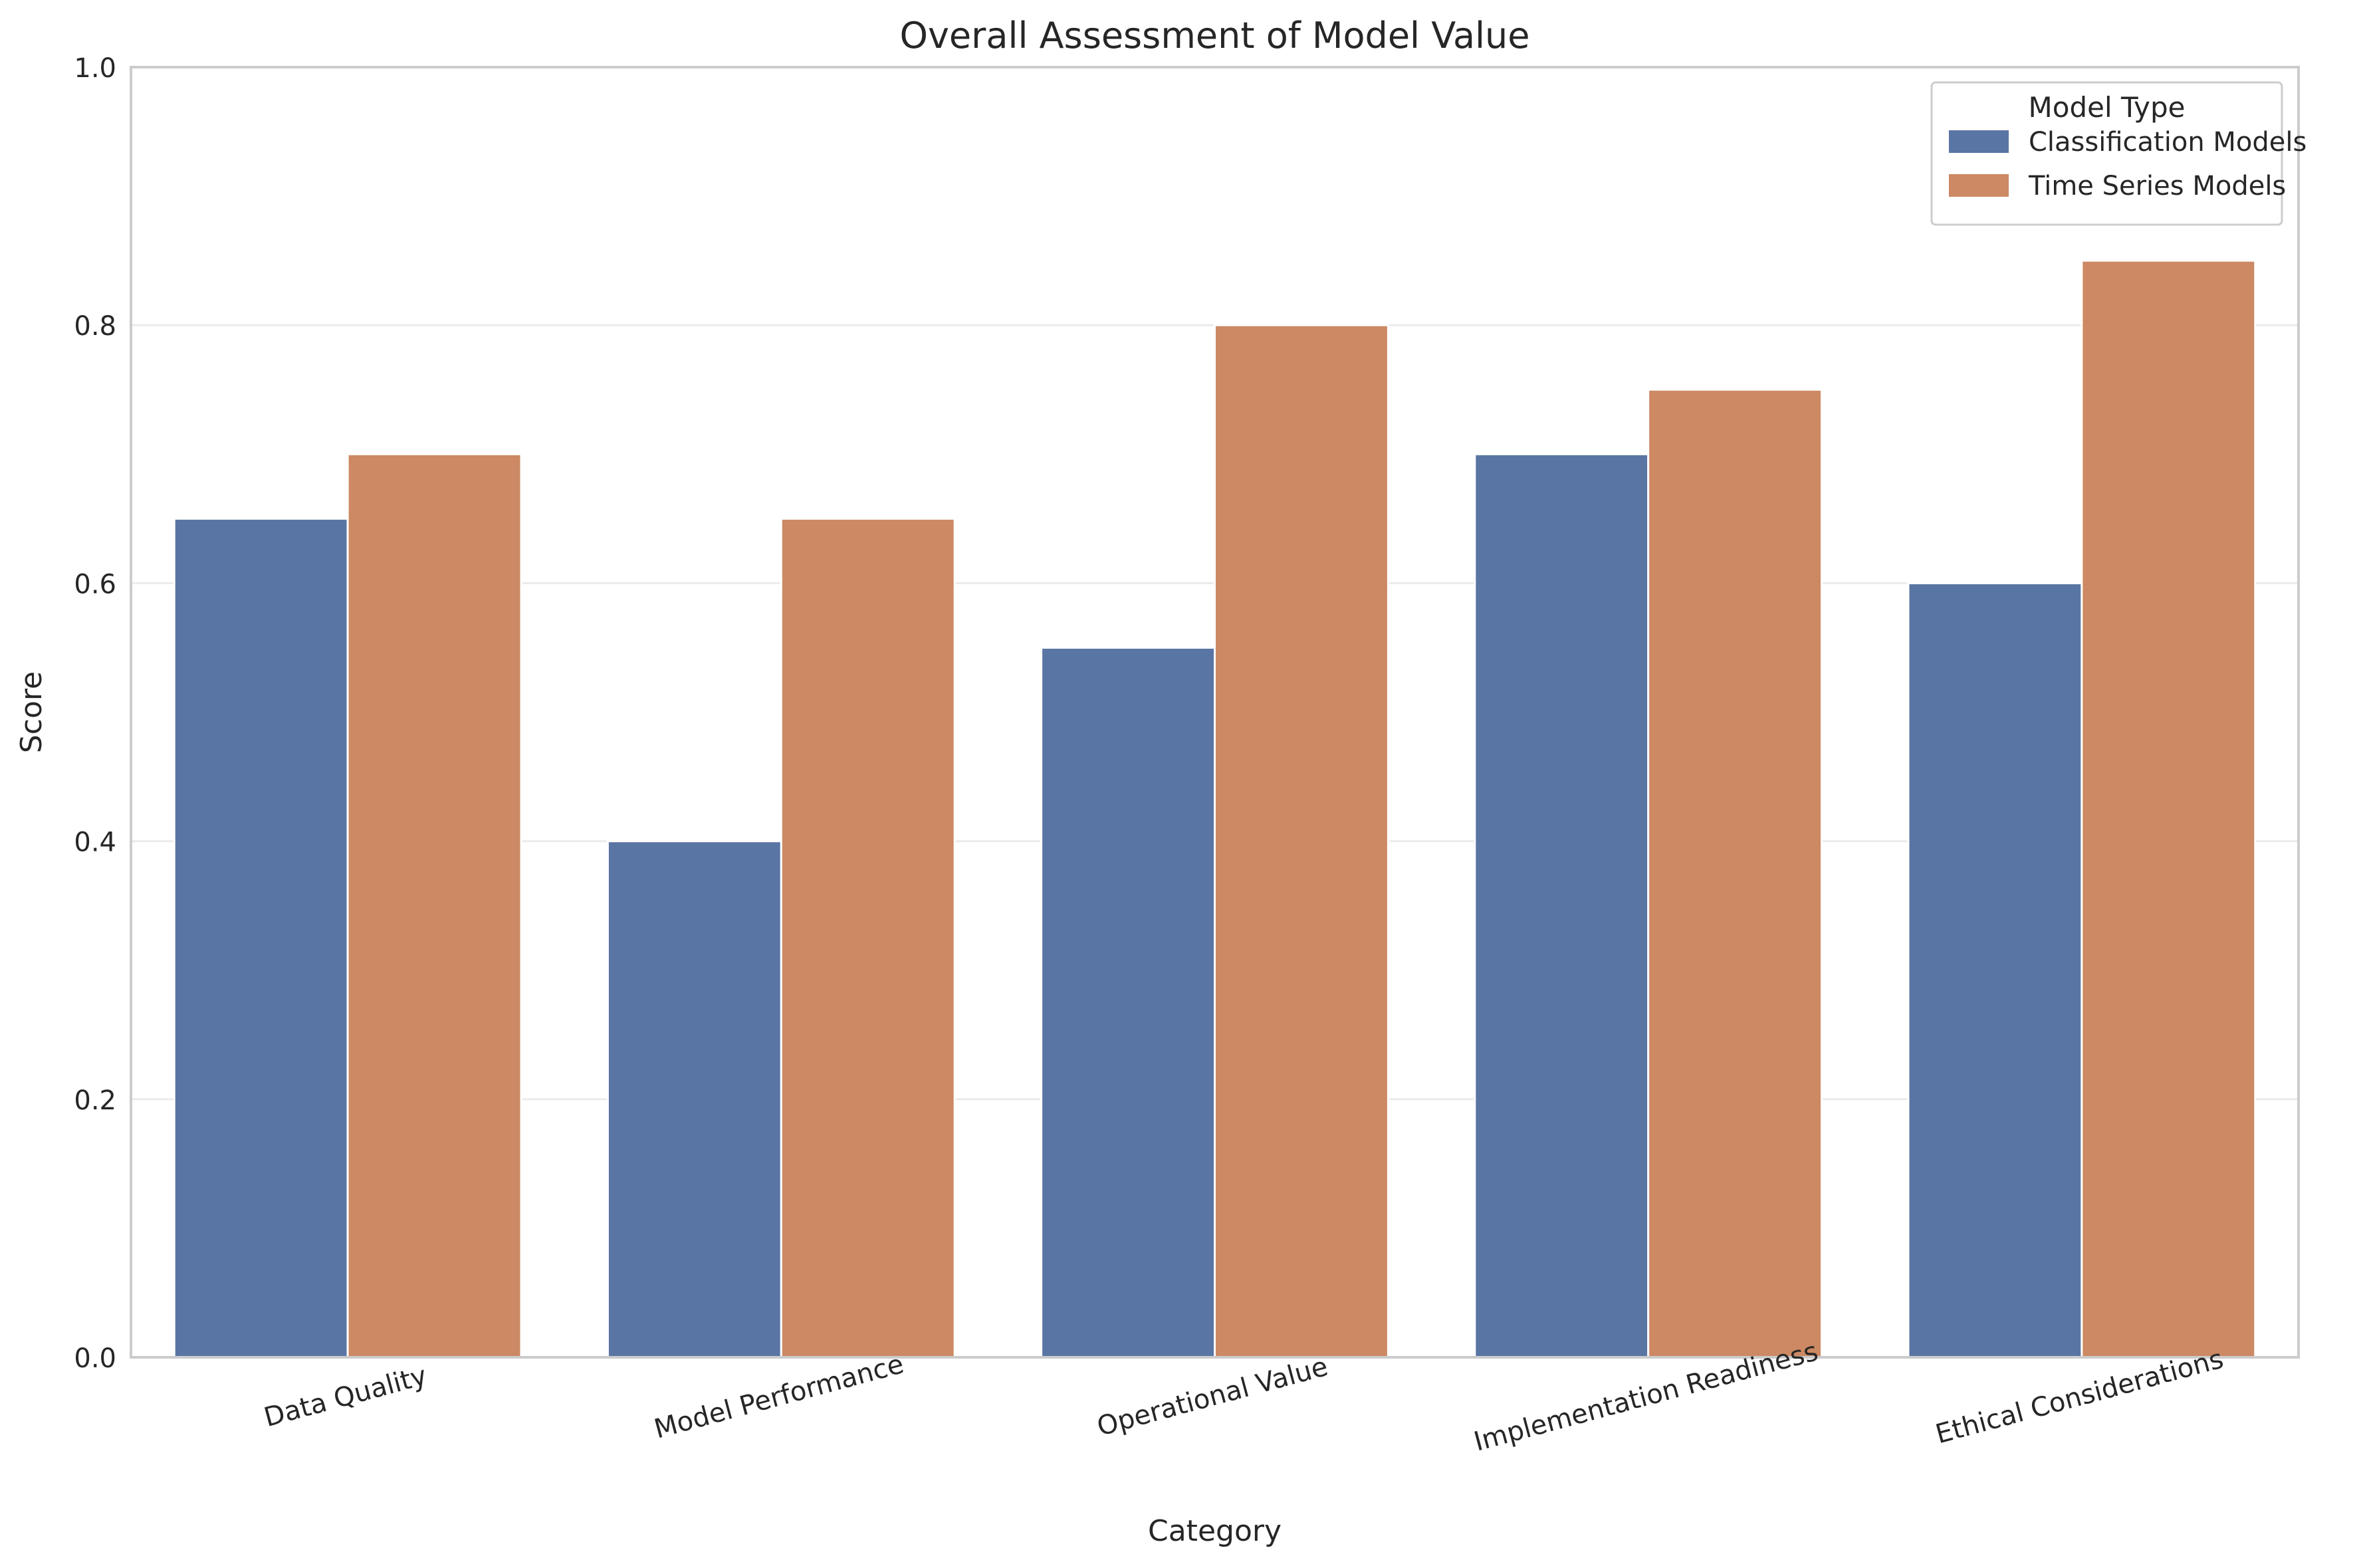  I want to click on y-axis-label: Score, so click(32, 712).